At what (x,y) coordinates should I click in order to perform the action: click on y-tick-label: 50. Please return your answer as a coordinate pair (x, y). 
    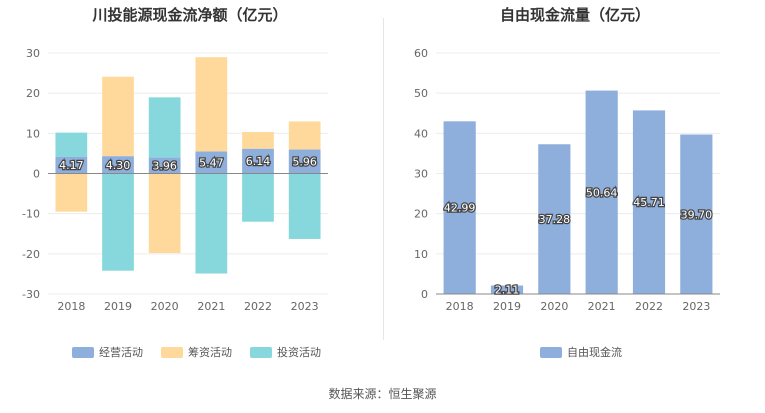
    Looking at the image, I should click on (421, 93).